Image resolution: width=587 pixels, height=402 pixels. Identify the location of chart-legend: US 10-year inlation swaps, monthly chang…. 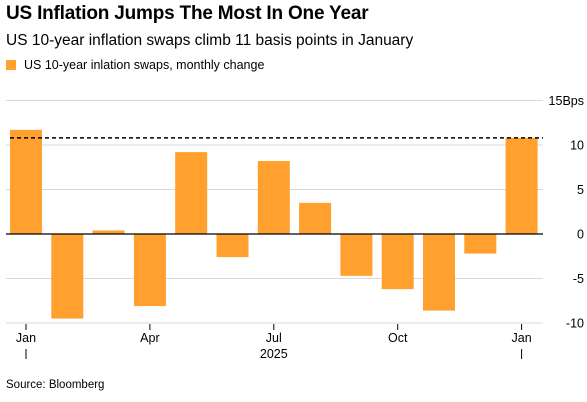
(135, 65).